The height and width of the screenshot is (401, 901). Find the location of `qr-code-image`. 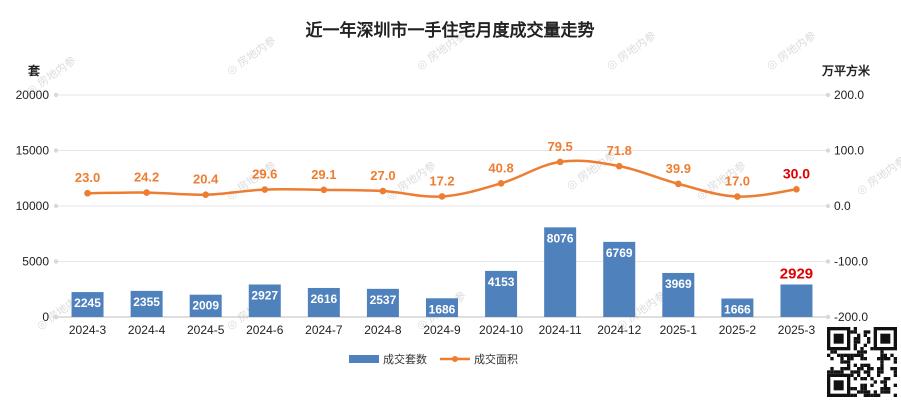

qr-code-image is located at coordinates (862, 362).